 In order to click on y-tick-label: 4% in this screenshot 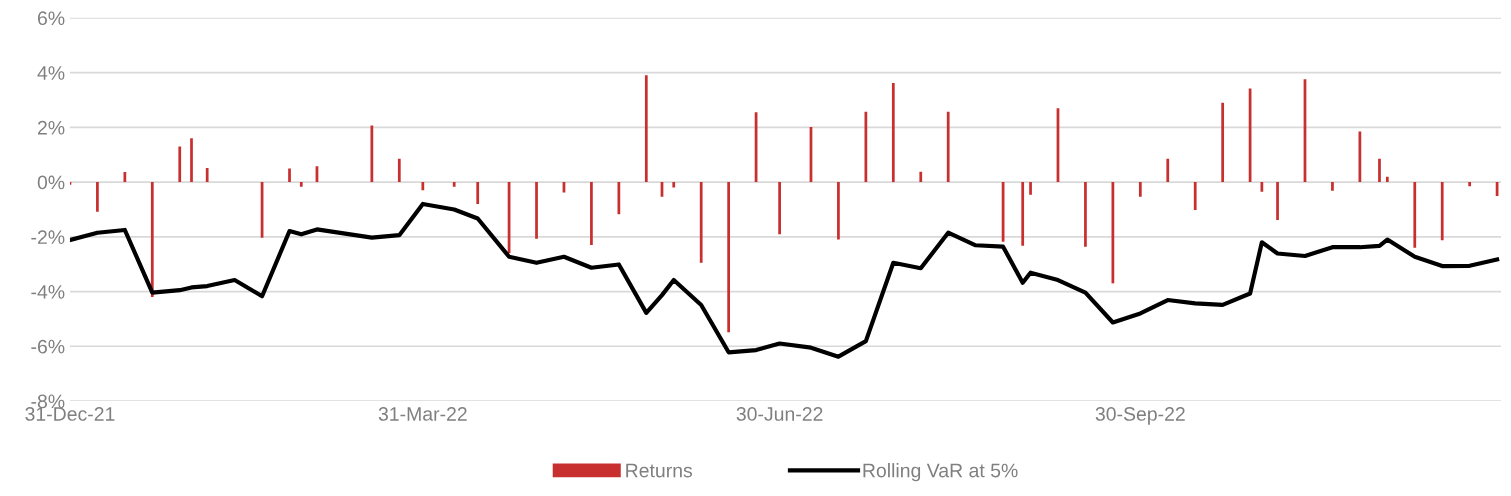, I will do `click(51, 73)`.